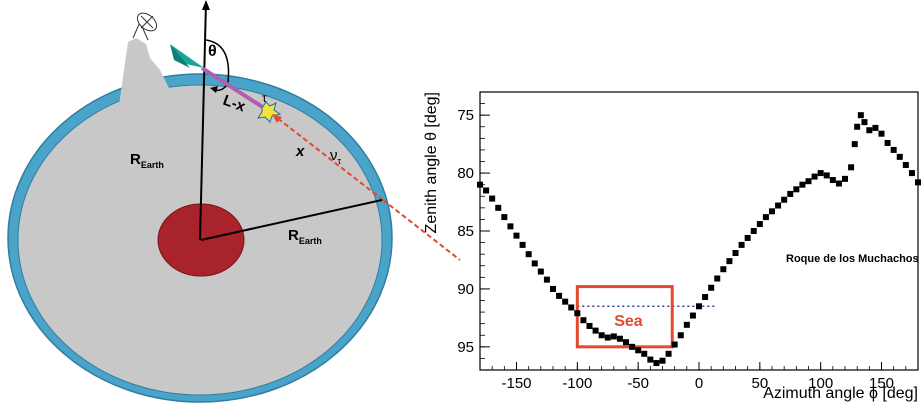 Image resolution: width=924 pixels, height=407 pixels. I want to click on x-axis: -150 -100 -50 0 50 100 150, so click(699, 377).